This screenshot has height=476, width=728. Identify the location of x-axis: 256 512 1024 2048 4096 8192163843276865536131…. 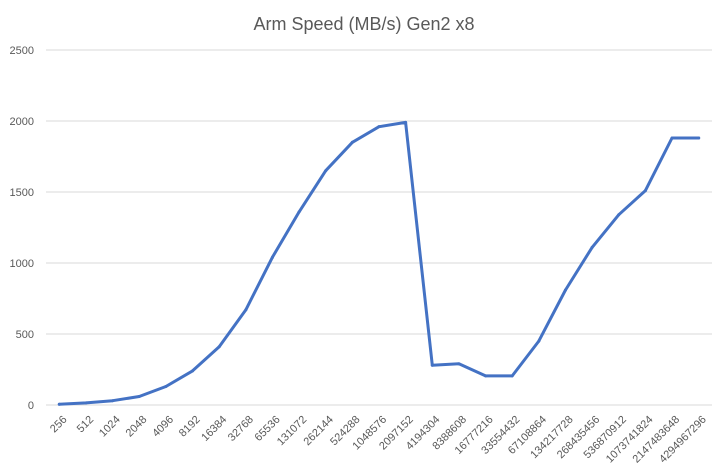
(378, 440).